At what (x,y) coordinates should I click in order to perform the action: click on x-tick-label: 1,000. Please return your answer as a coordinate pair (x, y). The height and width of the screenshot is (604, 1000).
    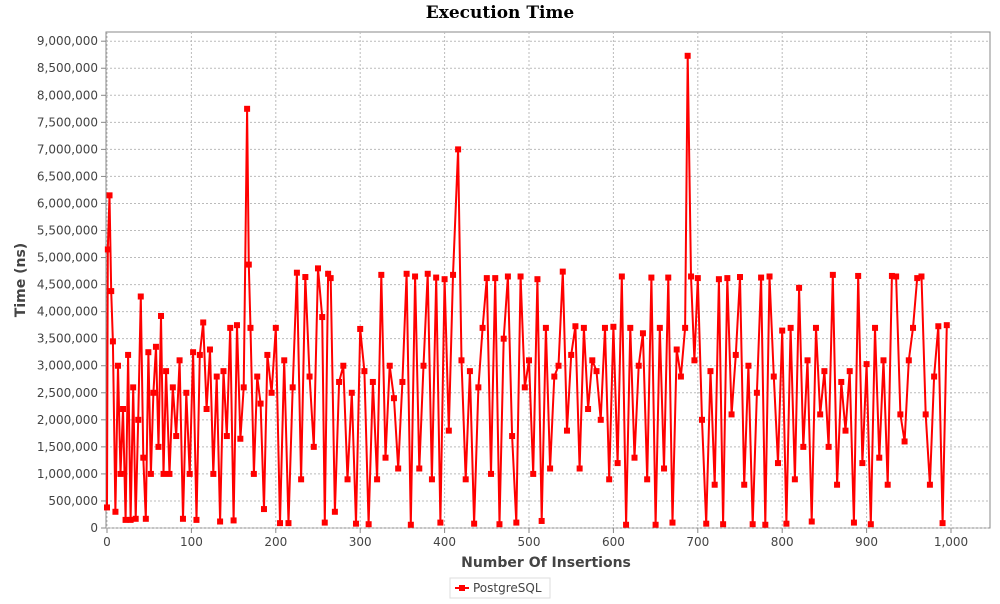
    Looking at the image, I should click on (951, 542).